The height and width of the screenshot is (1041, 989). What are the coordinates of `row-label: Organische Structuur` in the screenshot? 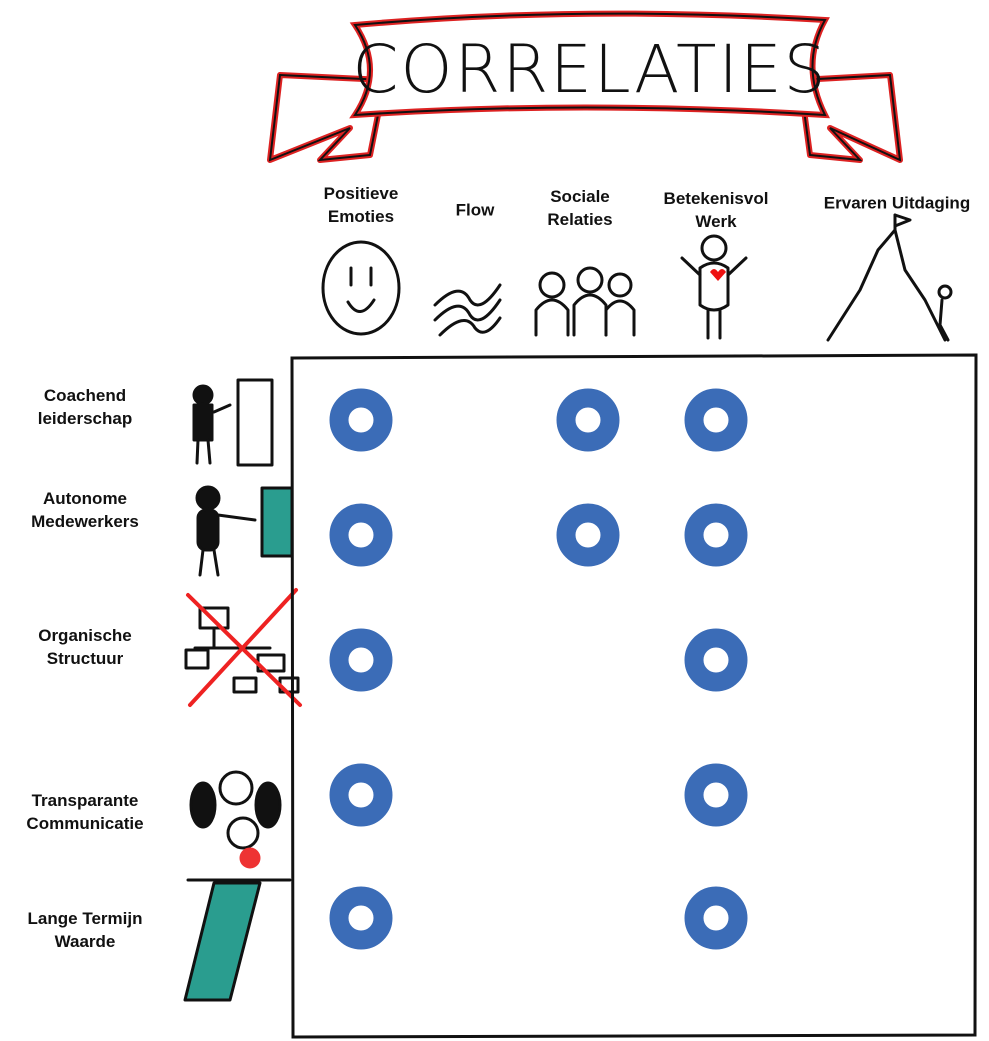 It's located at (85, 647).